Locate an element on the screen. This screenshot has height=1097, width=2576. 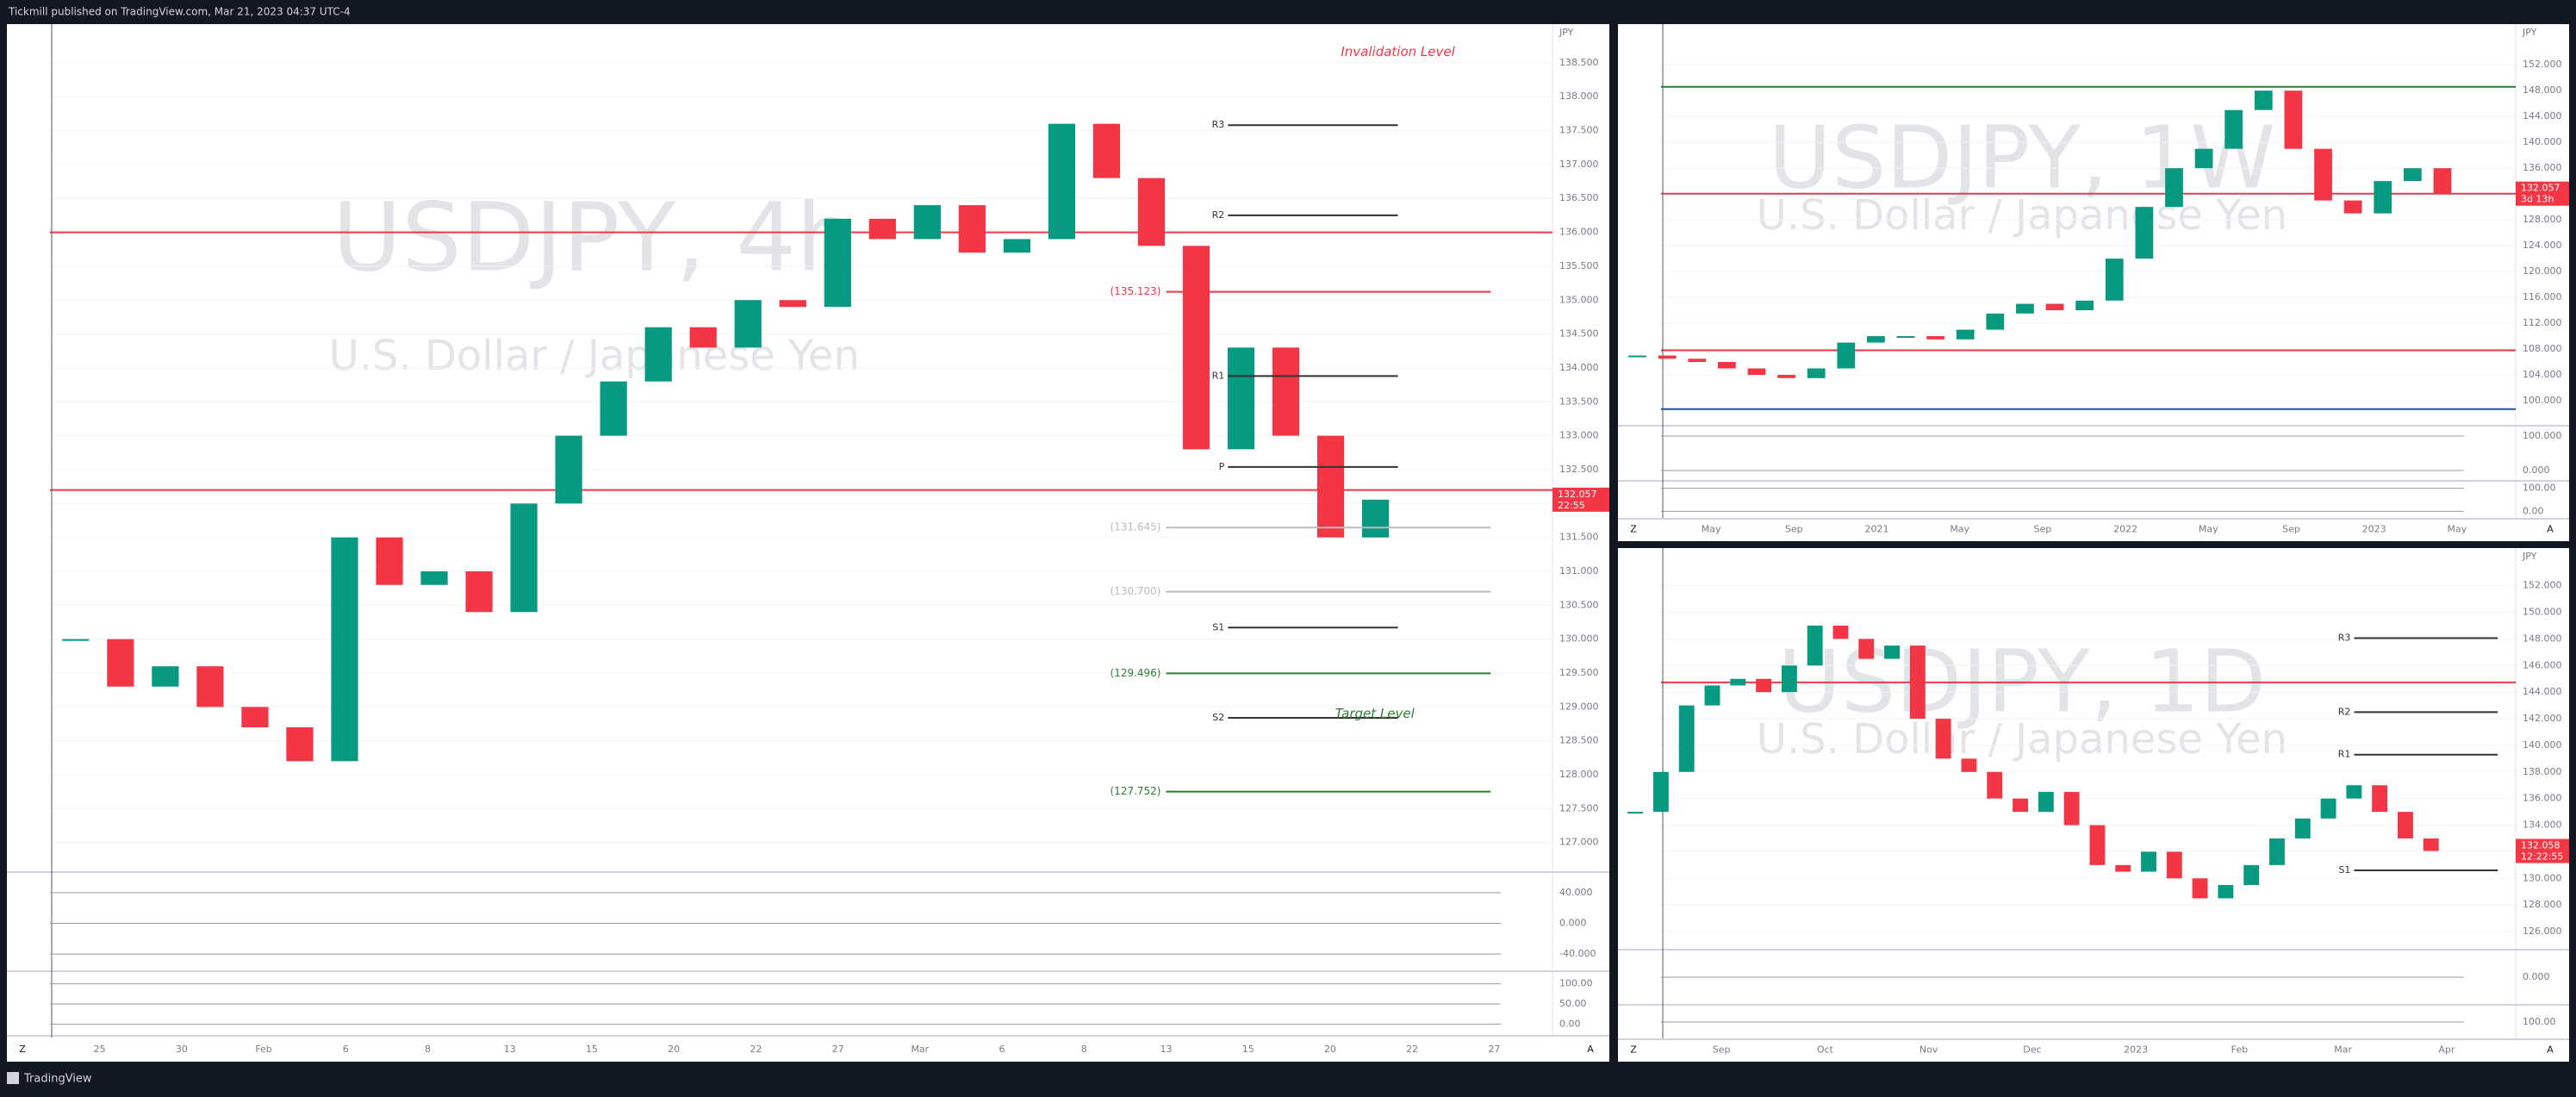
y-tick-label: 137.500 is located at coordinates (1579, 131).